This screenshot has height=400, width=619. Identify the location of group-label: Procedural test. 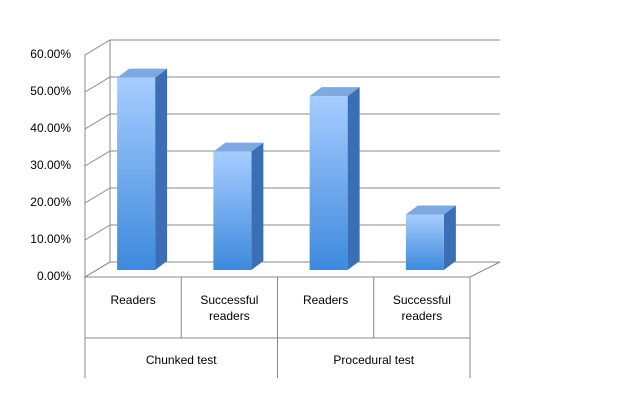
(374, 360).